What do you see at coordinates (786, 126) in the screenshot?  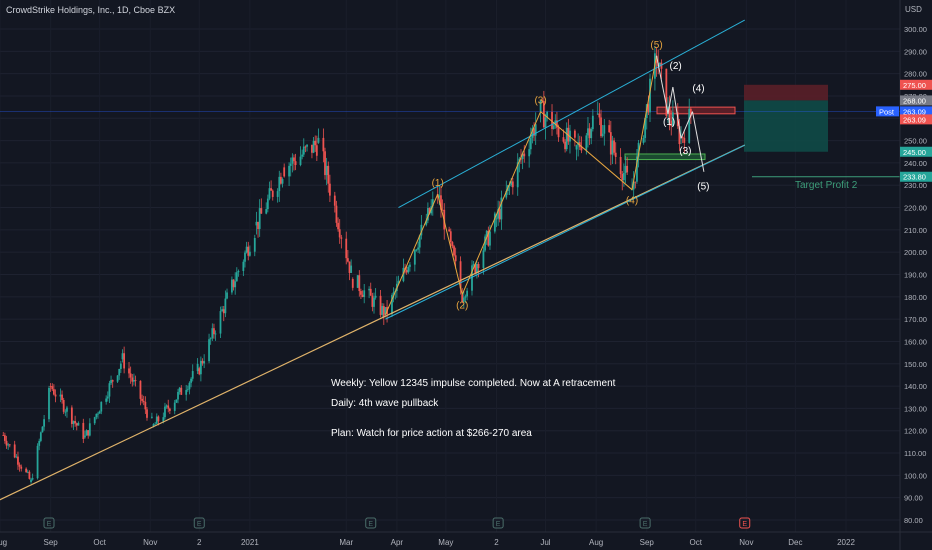 I see `profit-zone` at bounding box center [786, 126].